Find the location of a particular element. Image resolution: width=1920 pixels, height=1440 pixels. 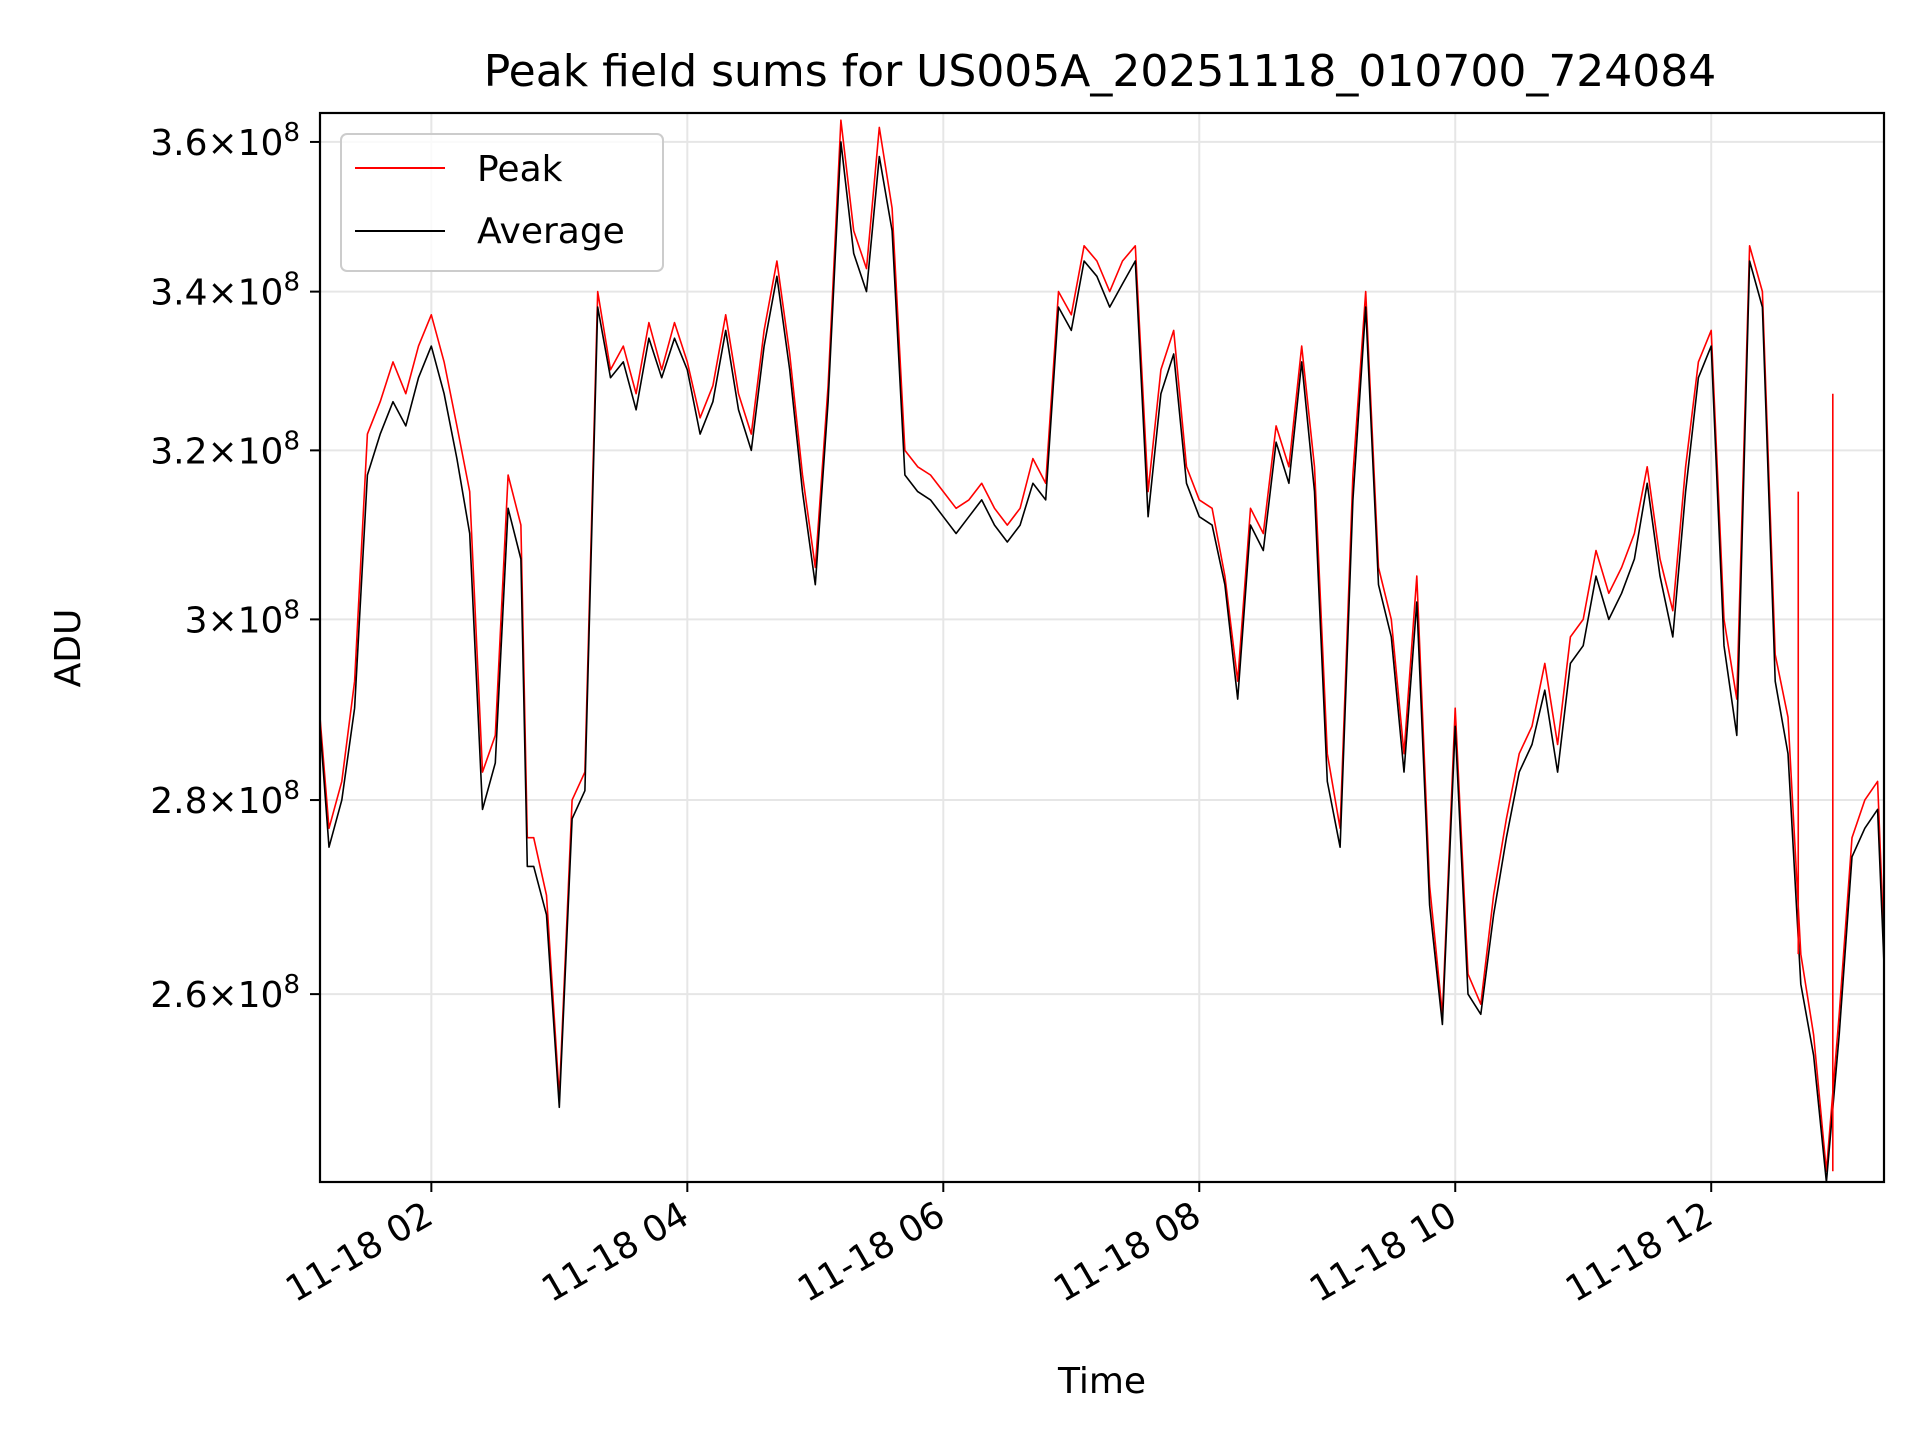

y-axis: 2.6×108 2.8×108 3×108 3.2×108 3.4×108 3.6×108 is located at coordinates (235, 567).